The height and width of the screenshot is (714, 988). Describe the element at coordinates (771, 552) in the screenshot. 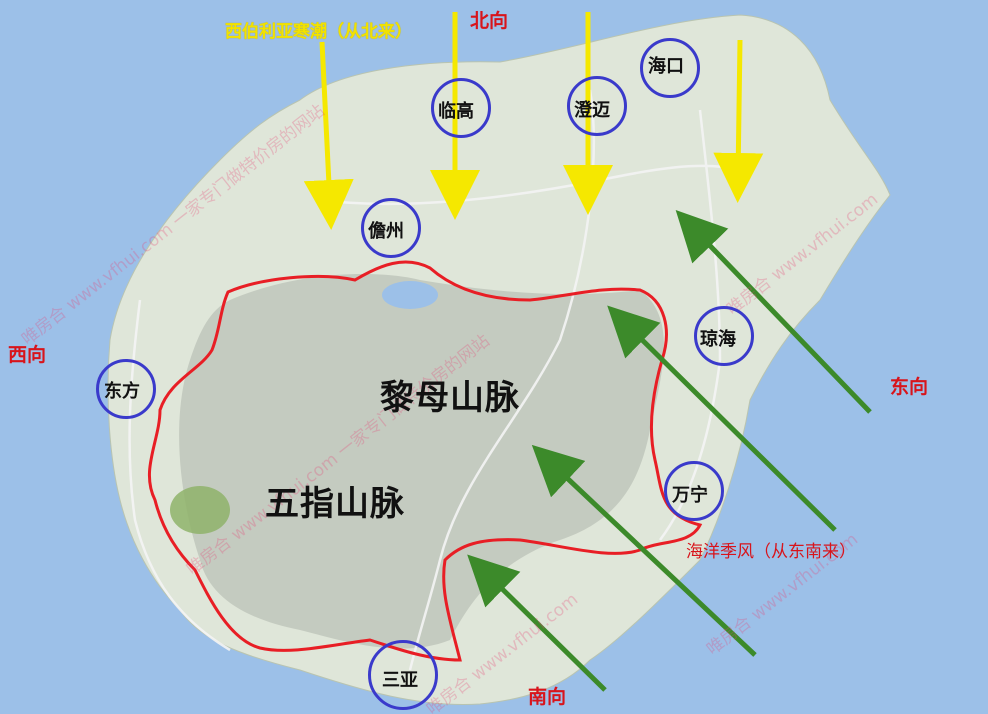

I see `southeast-wind-label: 海洋季风（从东南来）` at that location.